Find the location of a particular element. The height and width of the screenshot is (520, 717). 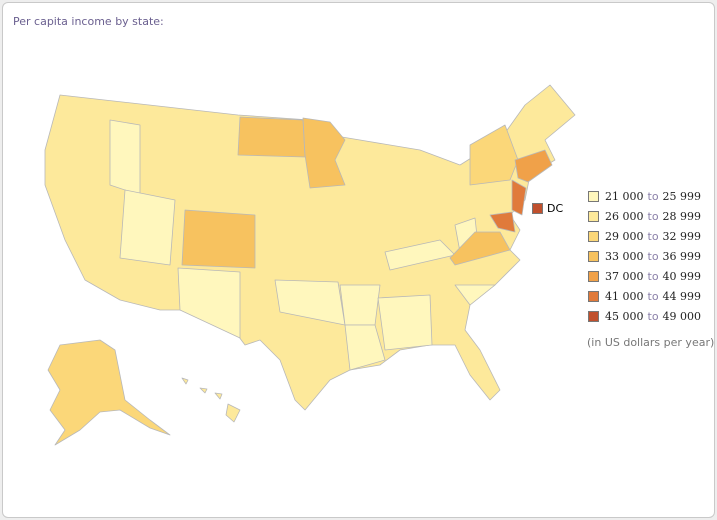

dc-swatch is located at coordinates (537, 208).